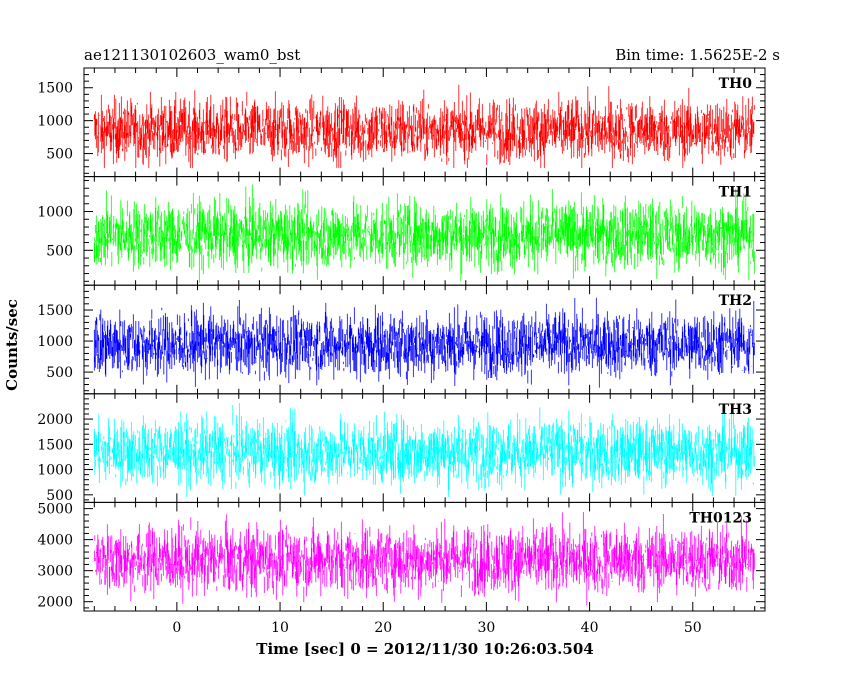 The width and height of the screenshot is (850, 685). Describe the element at coordinates (55, 471) in the screenshot. I see `y-tick-label-th3: 1000` at that location.